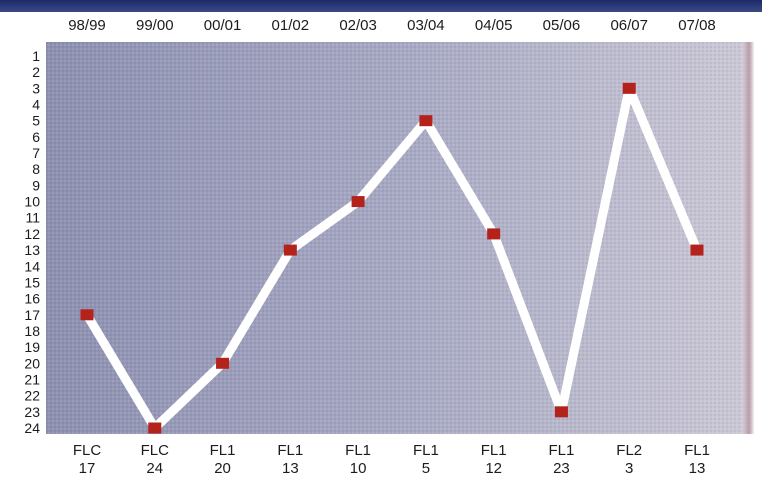  Describe the element at coordinates (494, 25) in the screenshot. I see `season-label: 04/05` at that location.